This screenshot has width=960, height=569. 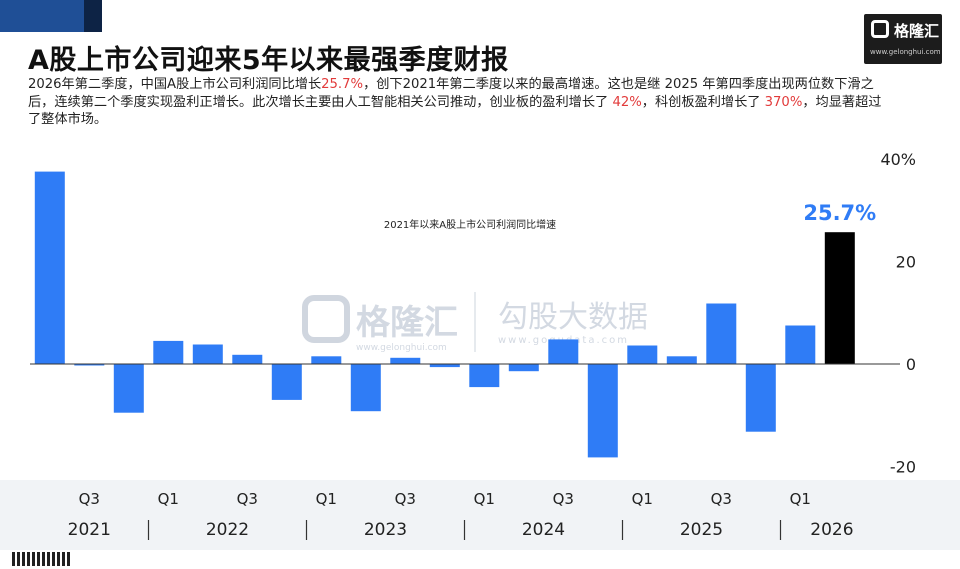 What do you see at coordinates (444, 366) in the screenshot?
I see `bar-2023Q4` at bounding box center [444, 366].